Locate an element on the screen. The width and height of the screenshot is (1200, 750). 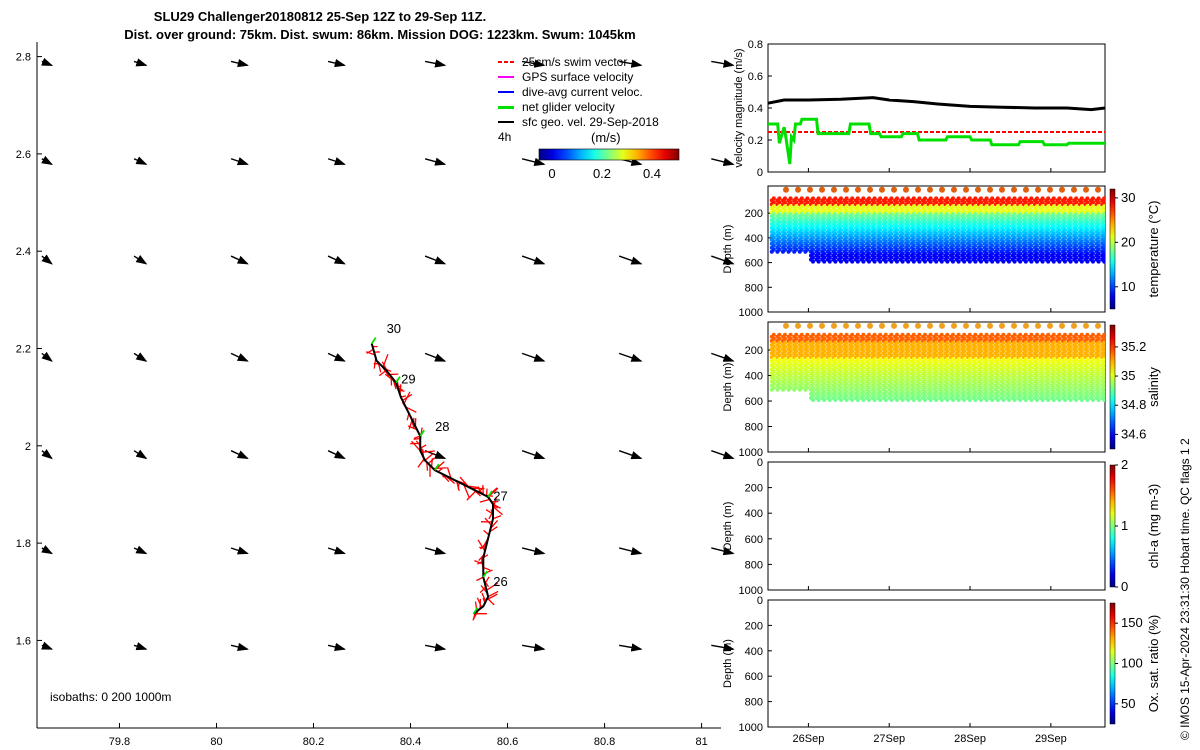
track-day-label: 28 is located at coordinates (442, 426).